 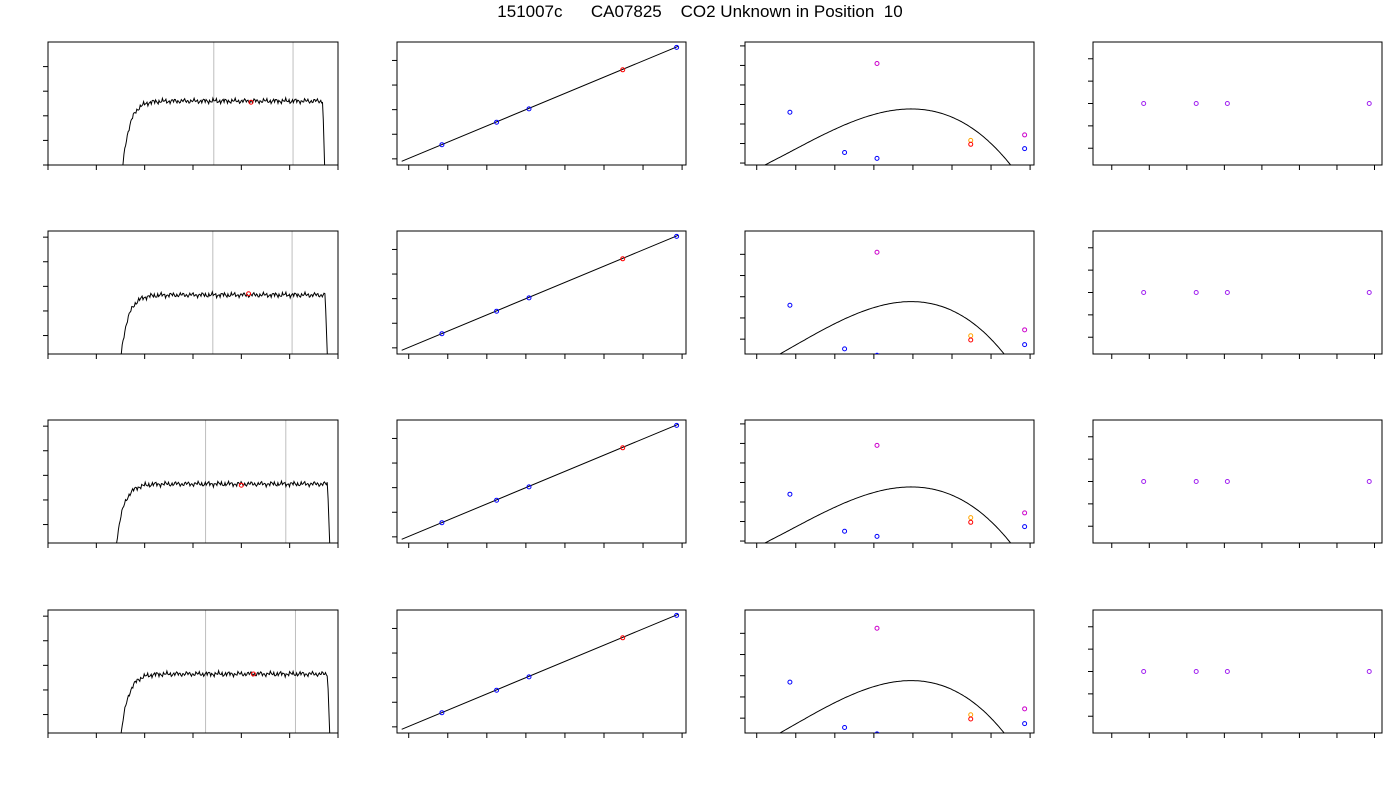 I want to click on fit-line, so click(x=540, y=671).